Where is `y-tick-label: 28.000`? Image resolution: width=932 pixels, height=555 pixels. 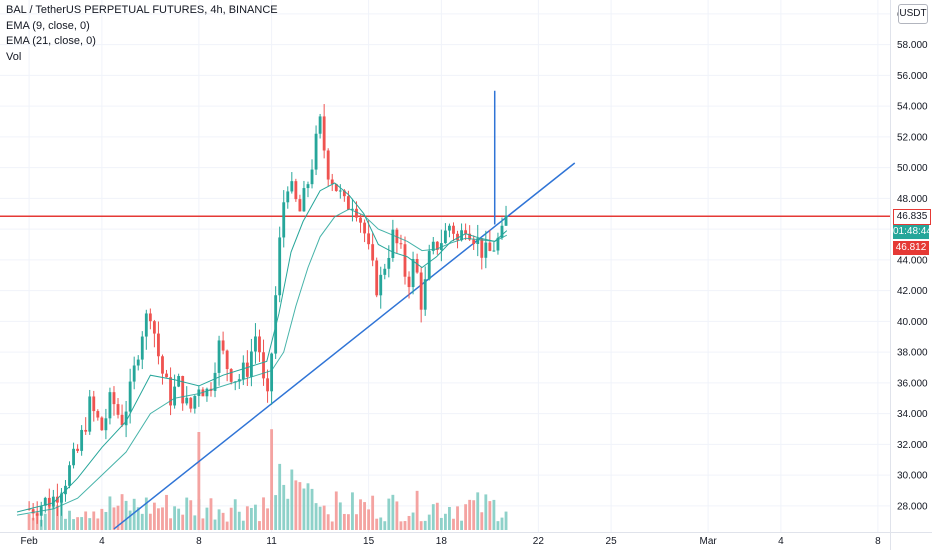 y-tick-label: 28.000 is located at coordinates (912, 506).